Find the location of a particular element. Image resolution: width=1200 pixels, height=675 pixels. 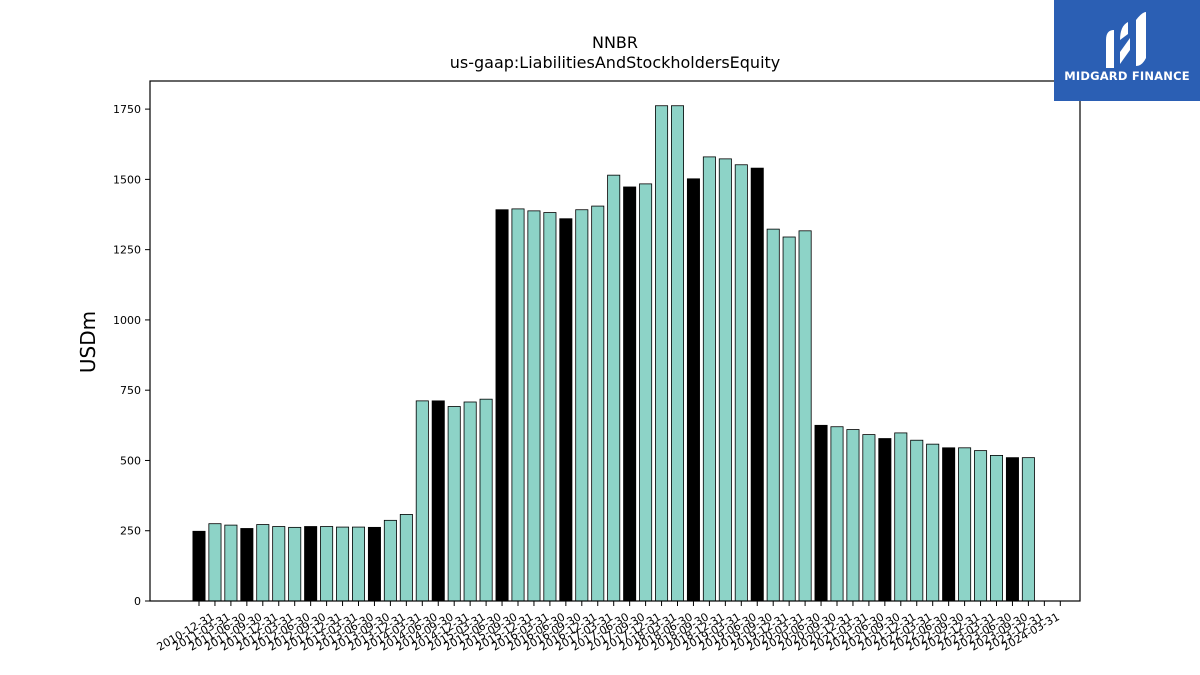

brand-logo: MIDGARD FINANCE is located at coordinates (1127, 50).